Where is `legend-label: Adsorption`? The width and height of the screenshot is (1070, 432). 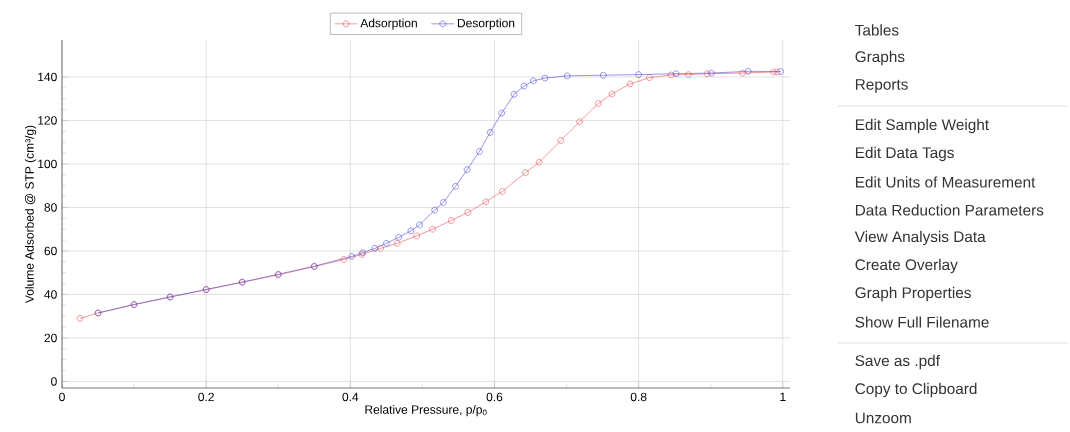 legend-label: Adsorption is located at coordinates (388, 24).